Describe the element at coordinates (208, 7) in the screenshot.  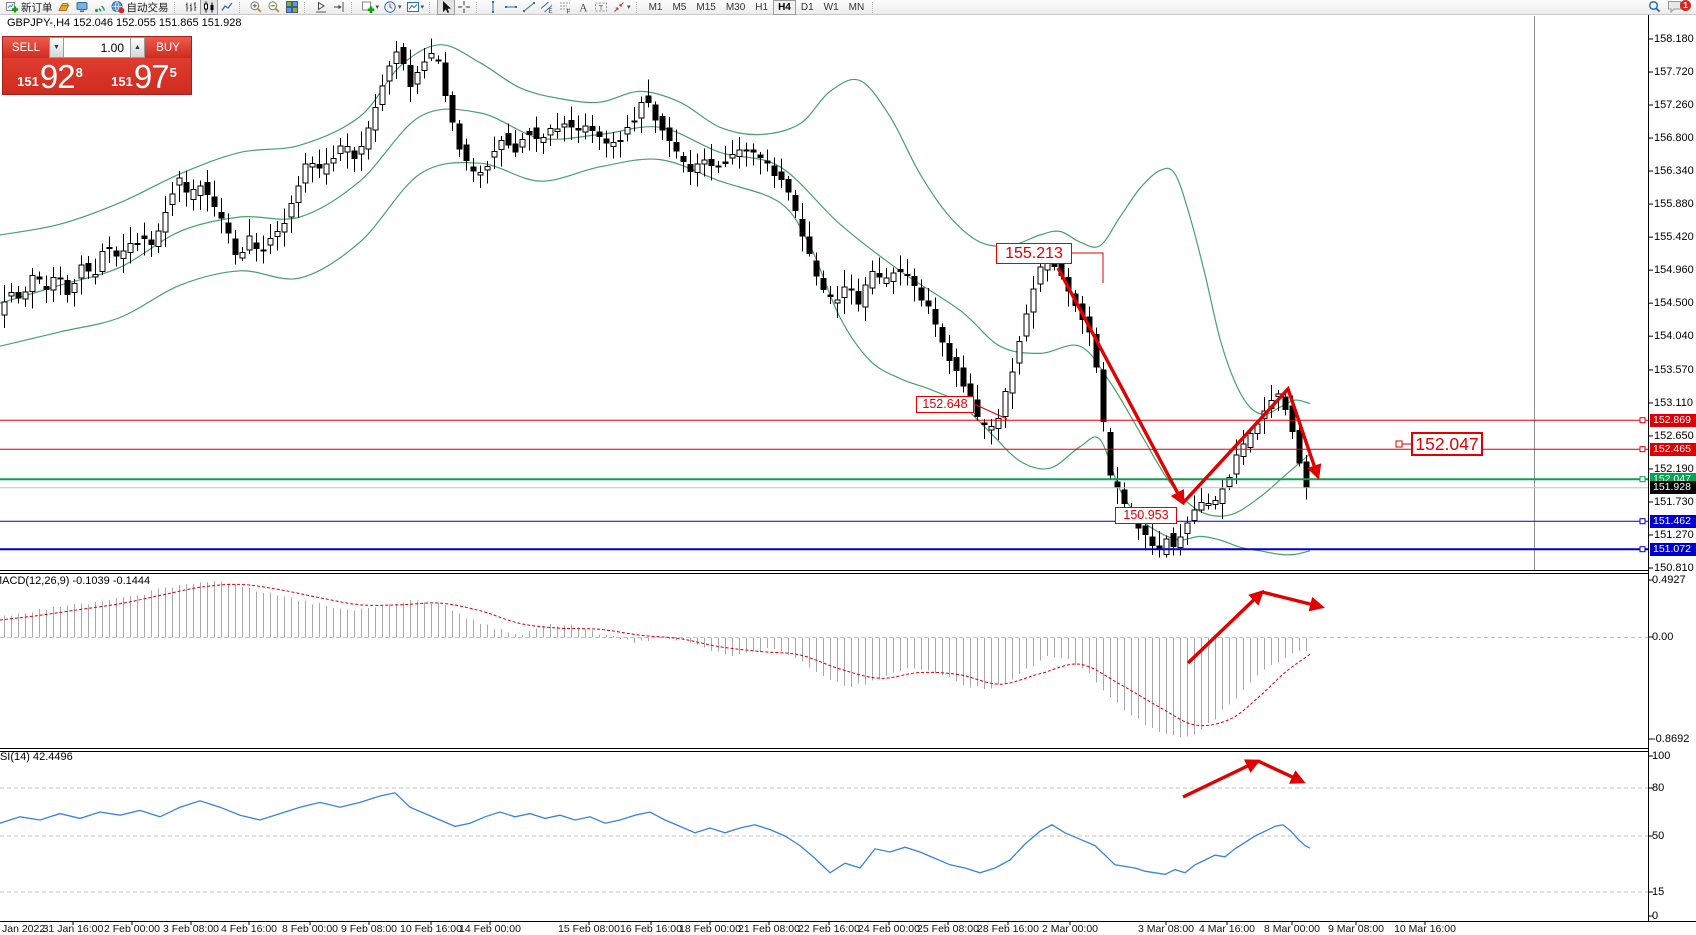
I see `candlestick-chart-icon` at that location.